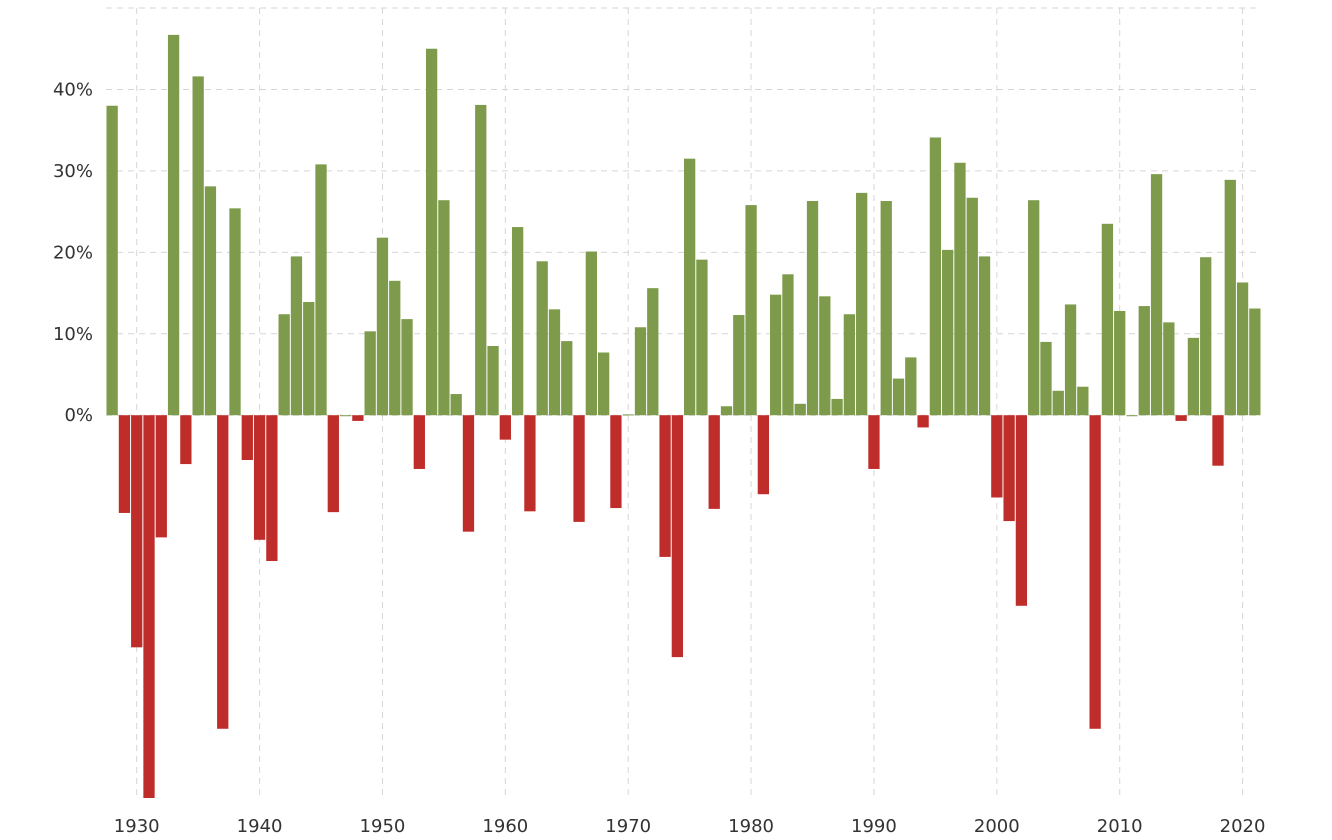 This screenshot has width=1332, height=840. What do you see at coordinates (1120, 826) in the screenshot?
I see `x-tick-label: 2010` at bounding box center [1120, 826].